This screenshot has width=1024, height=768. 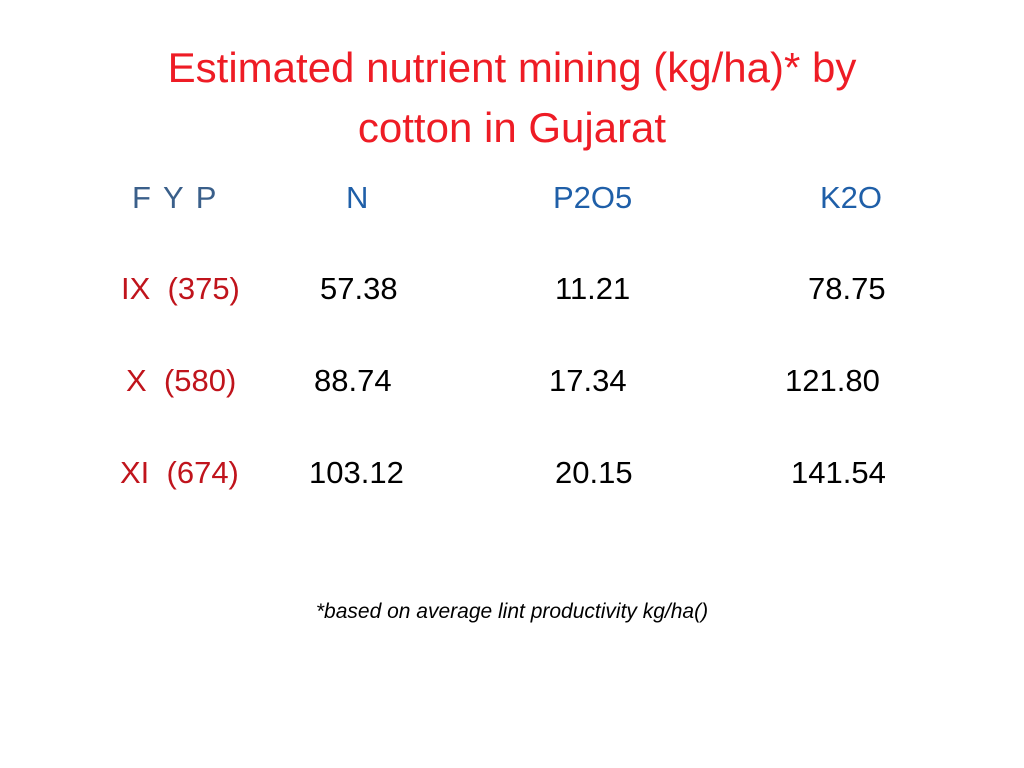 What do you see at coordinates (847, 288) in the screenshot?
I see `value-ix-k2o: 78.75` at bounding box center [847, 288].